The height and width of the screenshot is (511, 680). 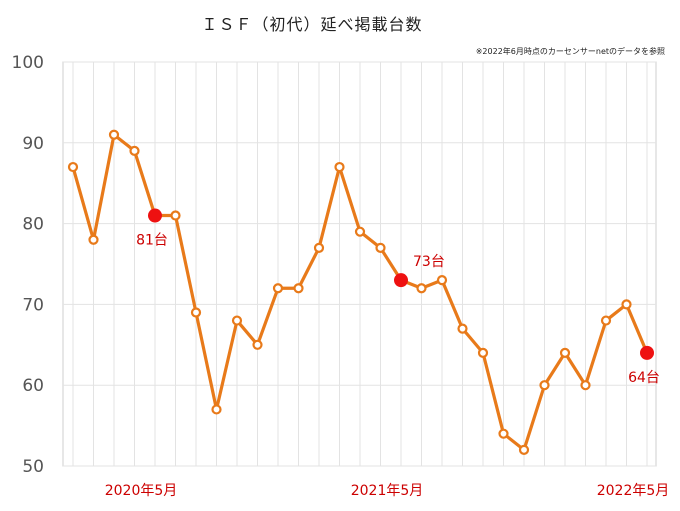 I want to click on y-axis: 100 90 80 70 60 50, so click(x=28, y=265).